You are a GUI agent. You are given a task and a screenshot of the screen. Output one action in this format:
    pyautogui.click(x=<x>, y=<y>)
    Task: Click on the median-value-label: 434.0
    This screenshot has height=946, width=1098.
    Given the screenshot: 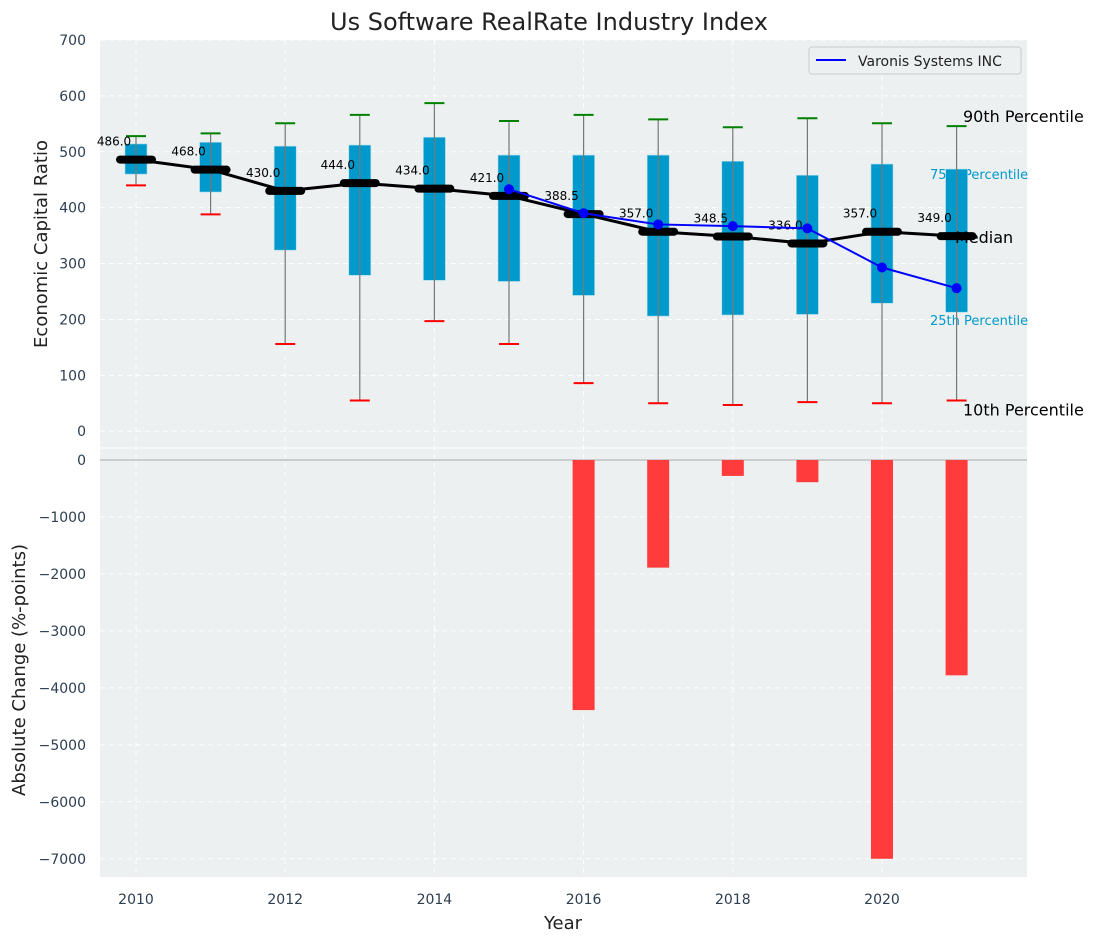 What is the action you would take?
    pyautogui.click(x=412, y=171)
    